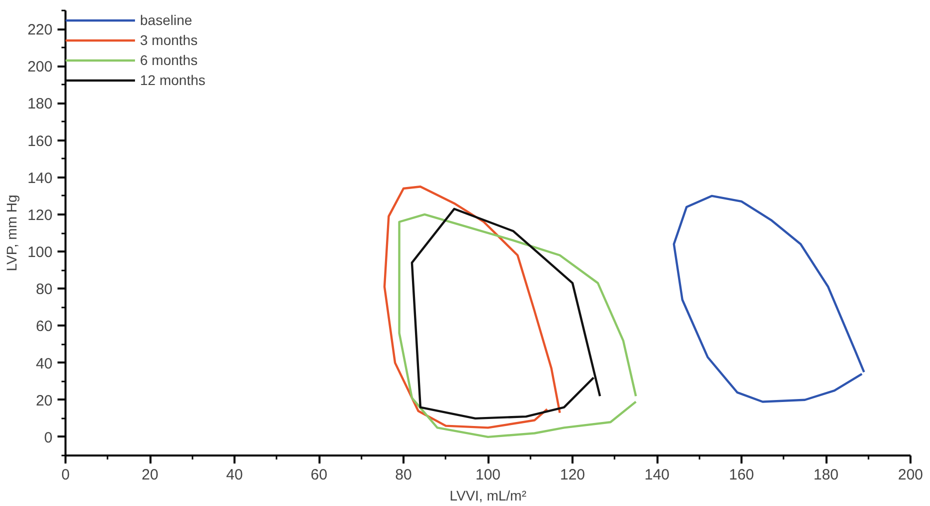 This screenshot has height=506, width=930. I want to click on y-tick-label: 40, so click(44, 363).